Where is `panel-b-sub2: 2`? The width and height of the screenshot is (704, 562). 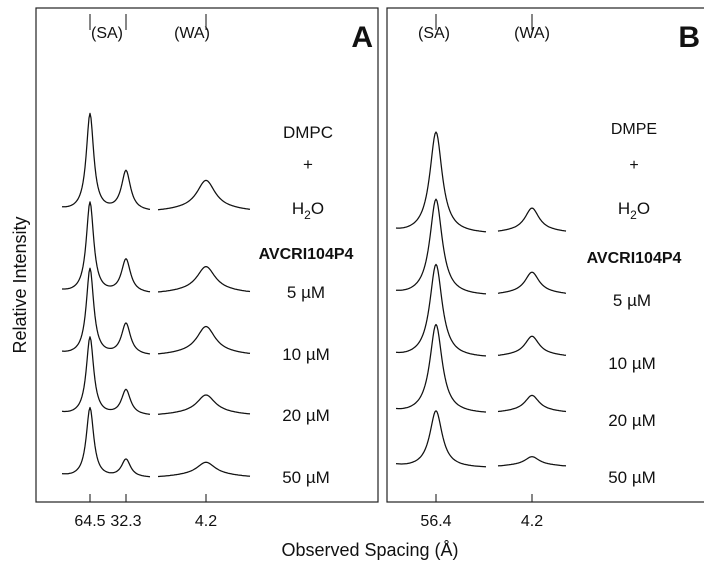 panel-b-sub2: 2 is located at coordinates (633, 215).